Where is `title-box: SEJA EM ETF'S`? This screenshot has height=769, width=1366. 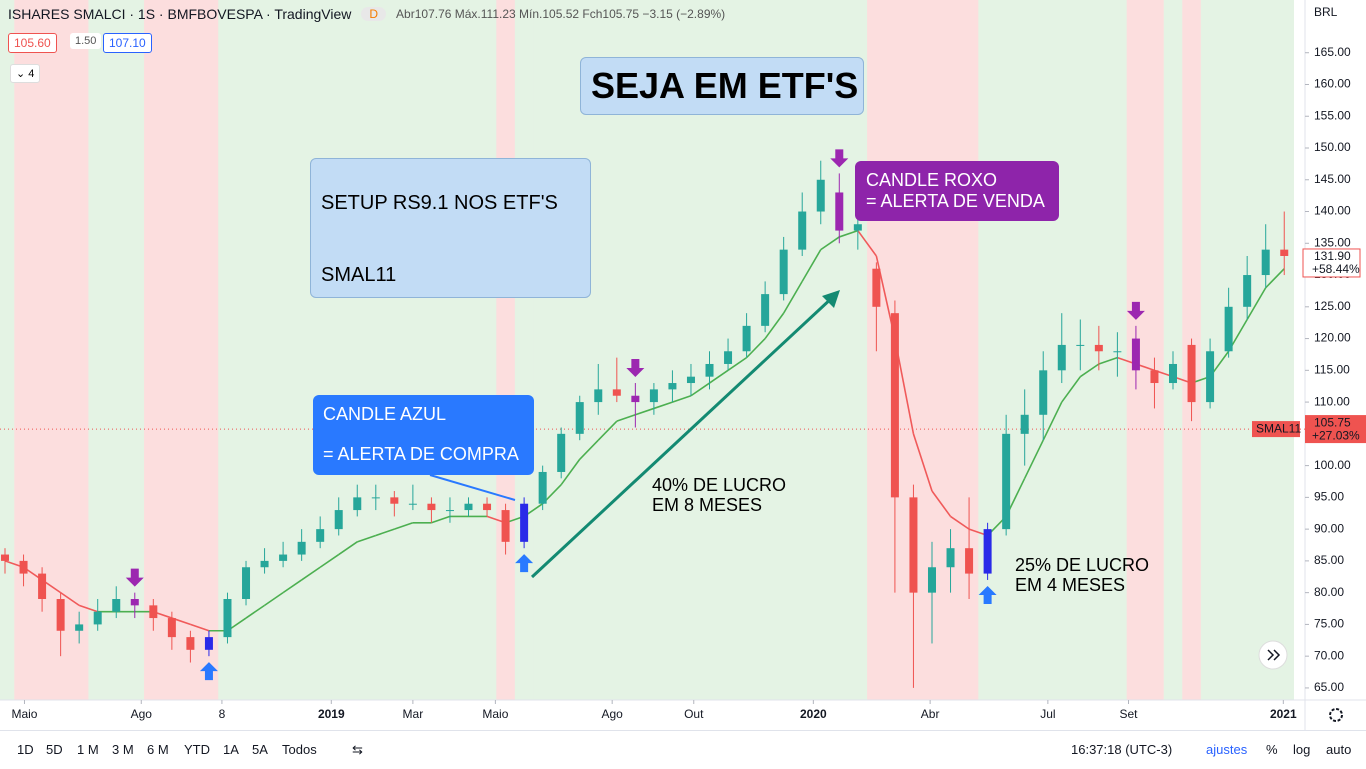
title-box: SEJA EM ETF'S is located at coordinates (722, 86).